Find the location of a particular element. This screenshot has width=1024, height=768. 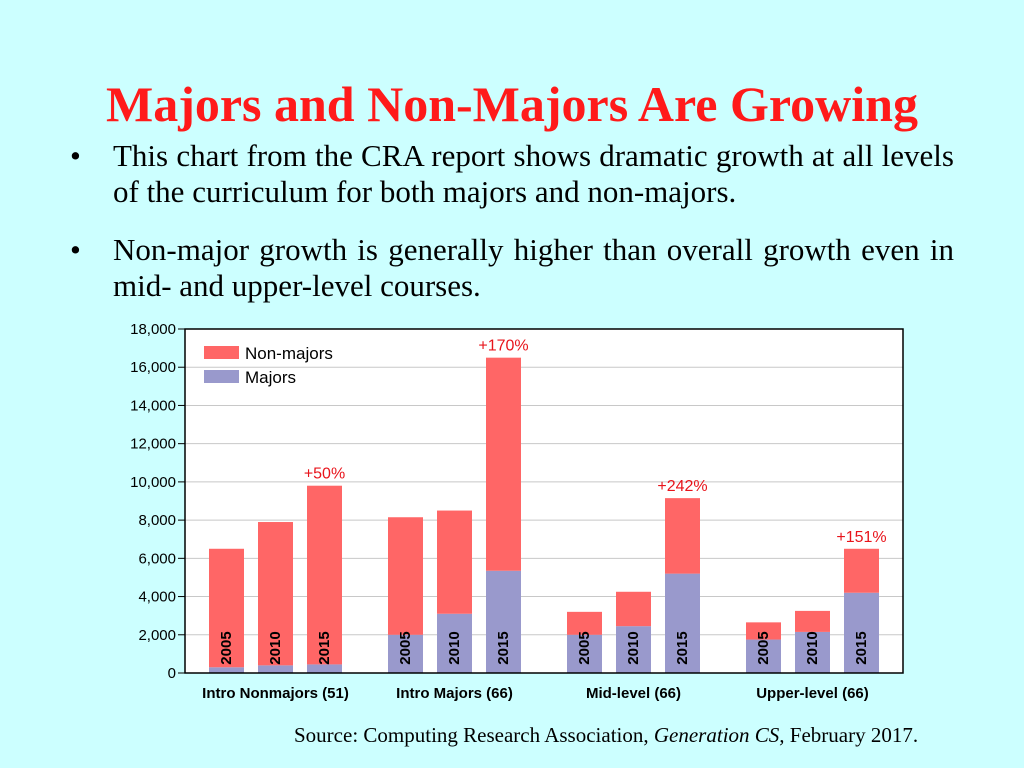

y-tick-label: 12,000 is located at coordinates (153, 444).